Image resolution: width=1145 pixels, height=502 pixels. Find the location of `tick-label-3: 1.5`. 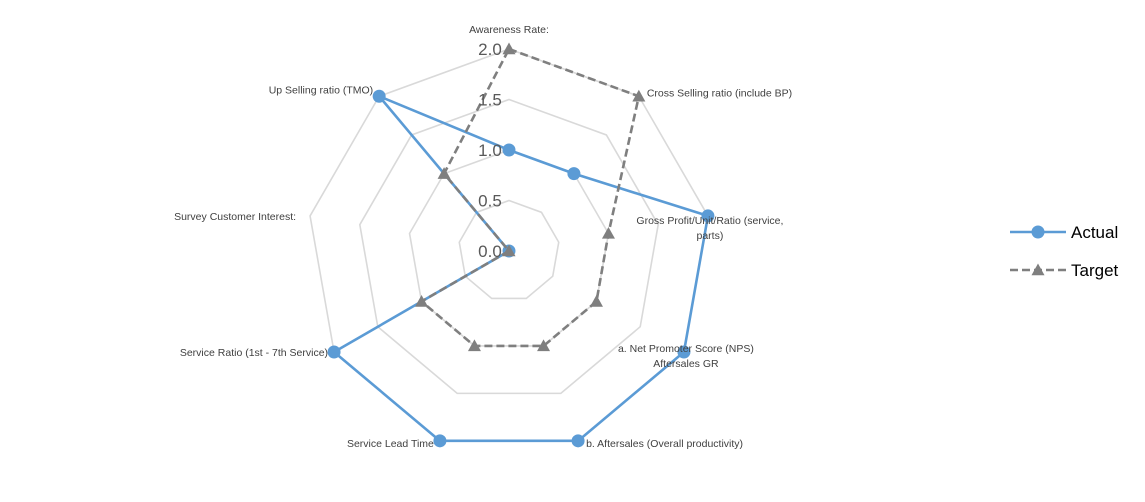

tick-label-3: 1.5 is located at coordinates (490, 100).